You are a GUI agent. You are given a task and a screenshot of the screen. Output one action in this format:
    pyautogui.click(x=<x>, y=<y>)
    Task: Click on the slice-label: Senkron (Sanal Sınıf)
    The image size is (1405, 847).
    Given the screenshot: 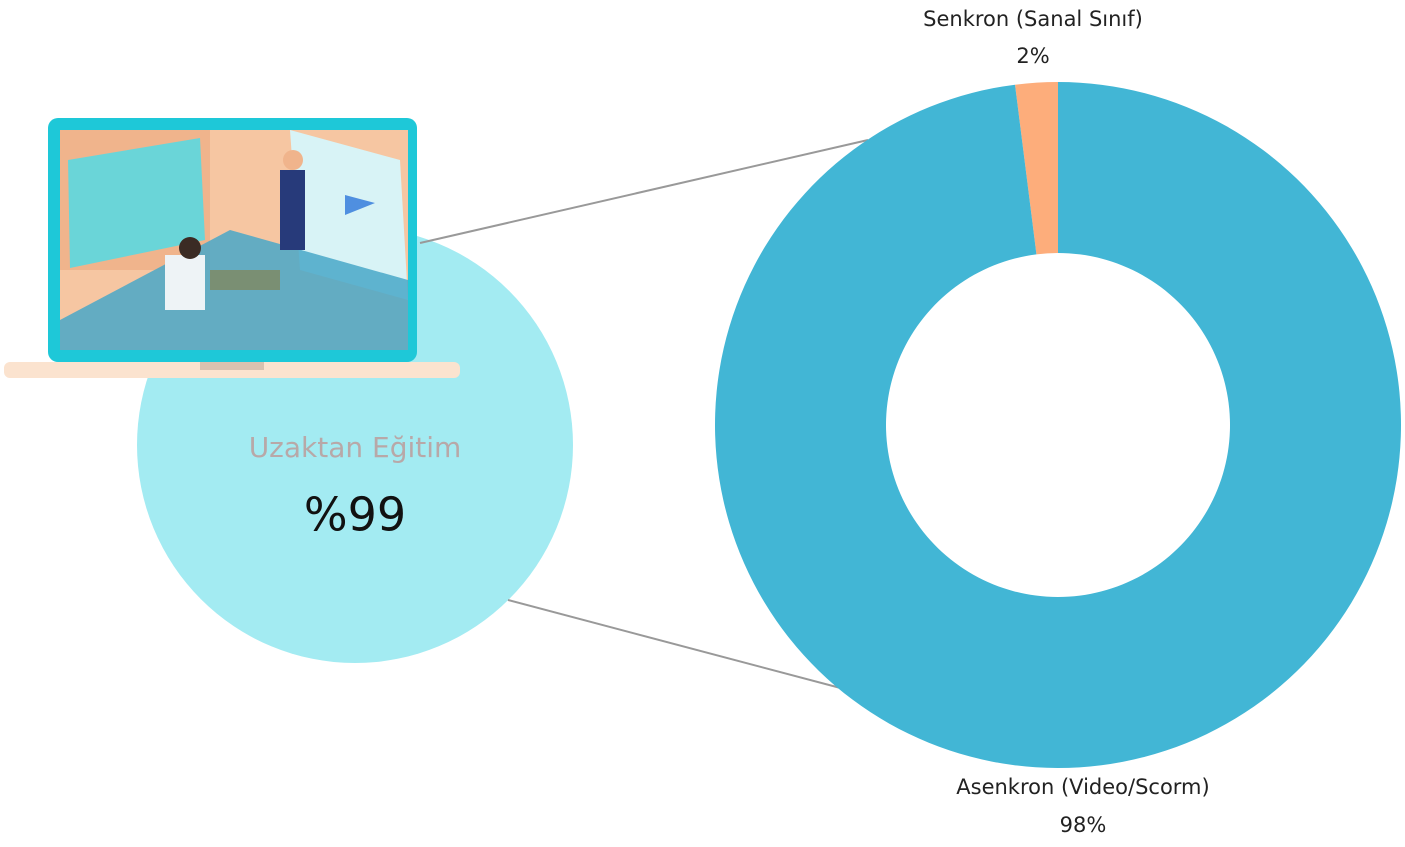 What is the action you would take?
    pyautogui.click(x=1033, y=19)
    